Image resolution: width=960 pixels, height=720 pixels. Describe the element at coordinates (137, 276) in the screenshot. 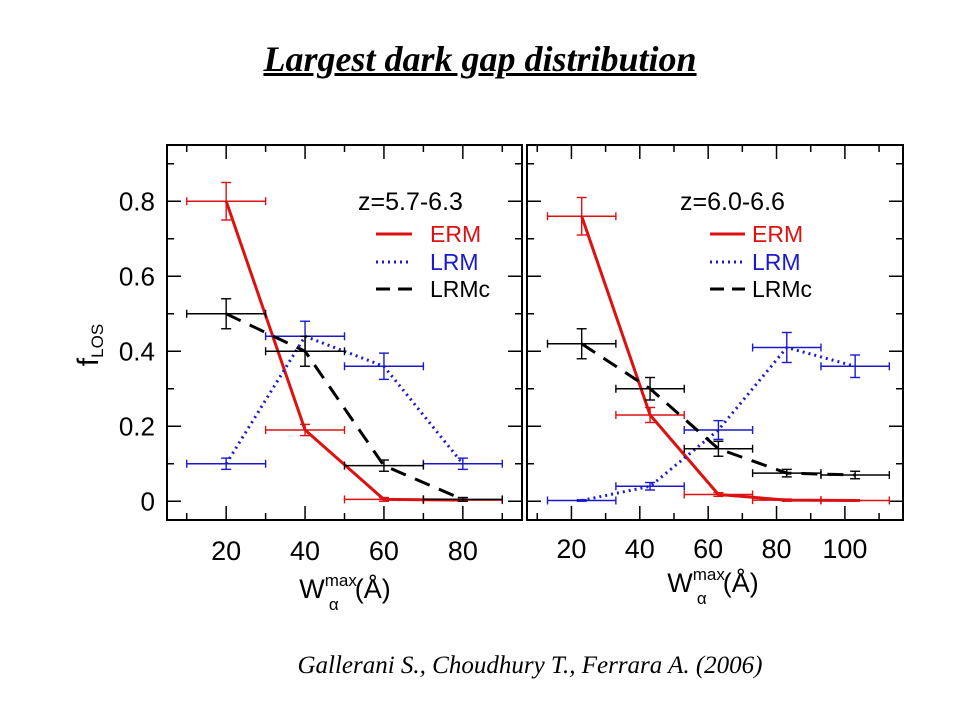

I see `y-tick-label: 0.6` at that location.